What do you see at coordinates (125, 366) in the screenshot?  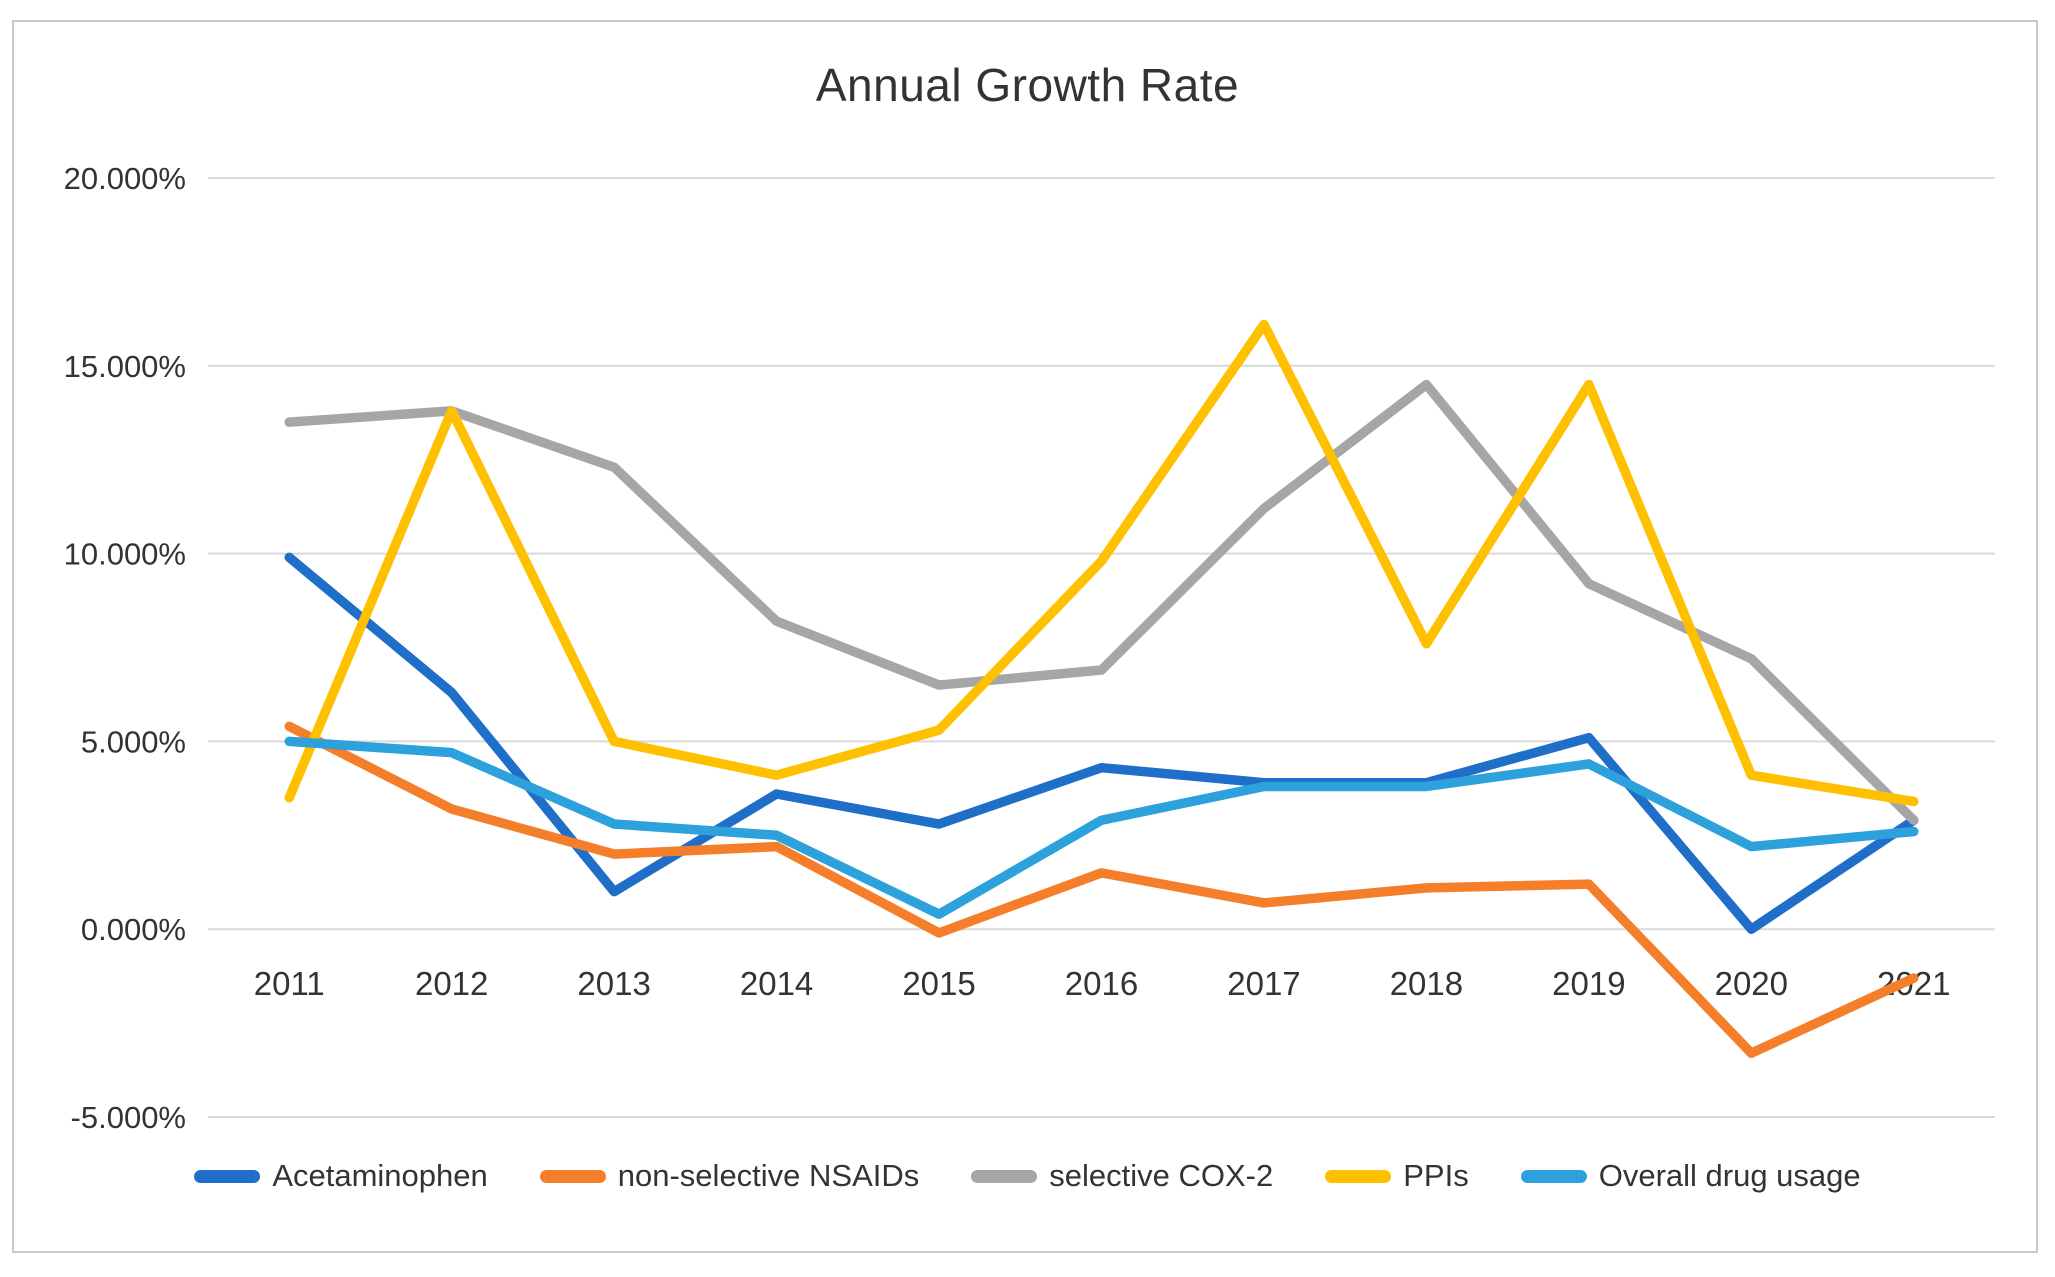 I see `y-axis-tick-label: 15.000%` at bounding box center [125, 366].